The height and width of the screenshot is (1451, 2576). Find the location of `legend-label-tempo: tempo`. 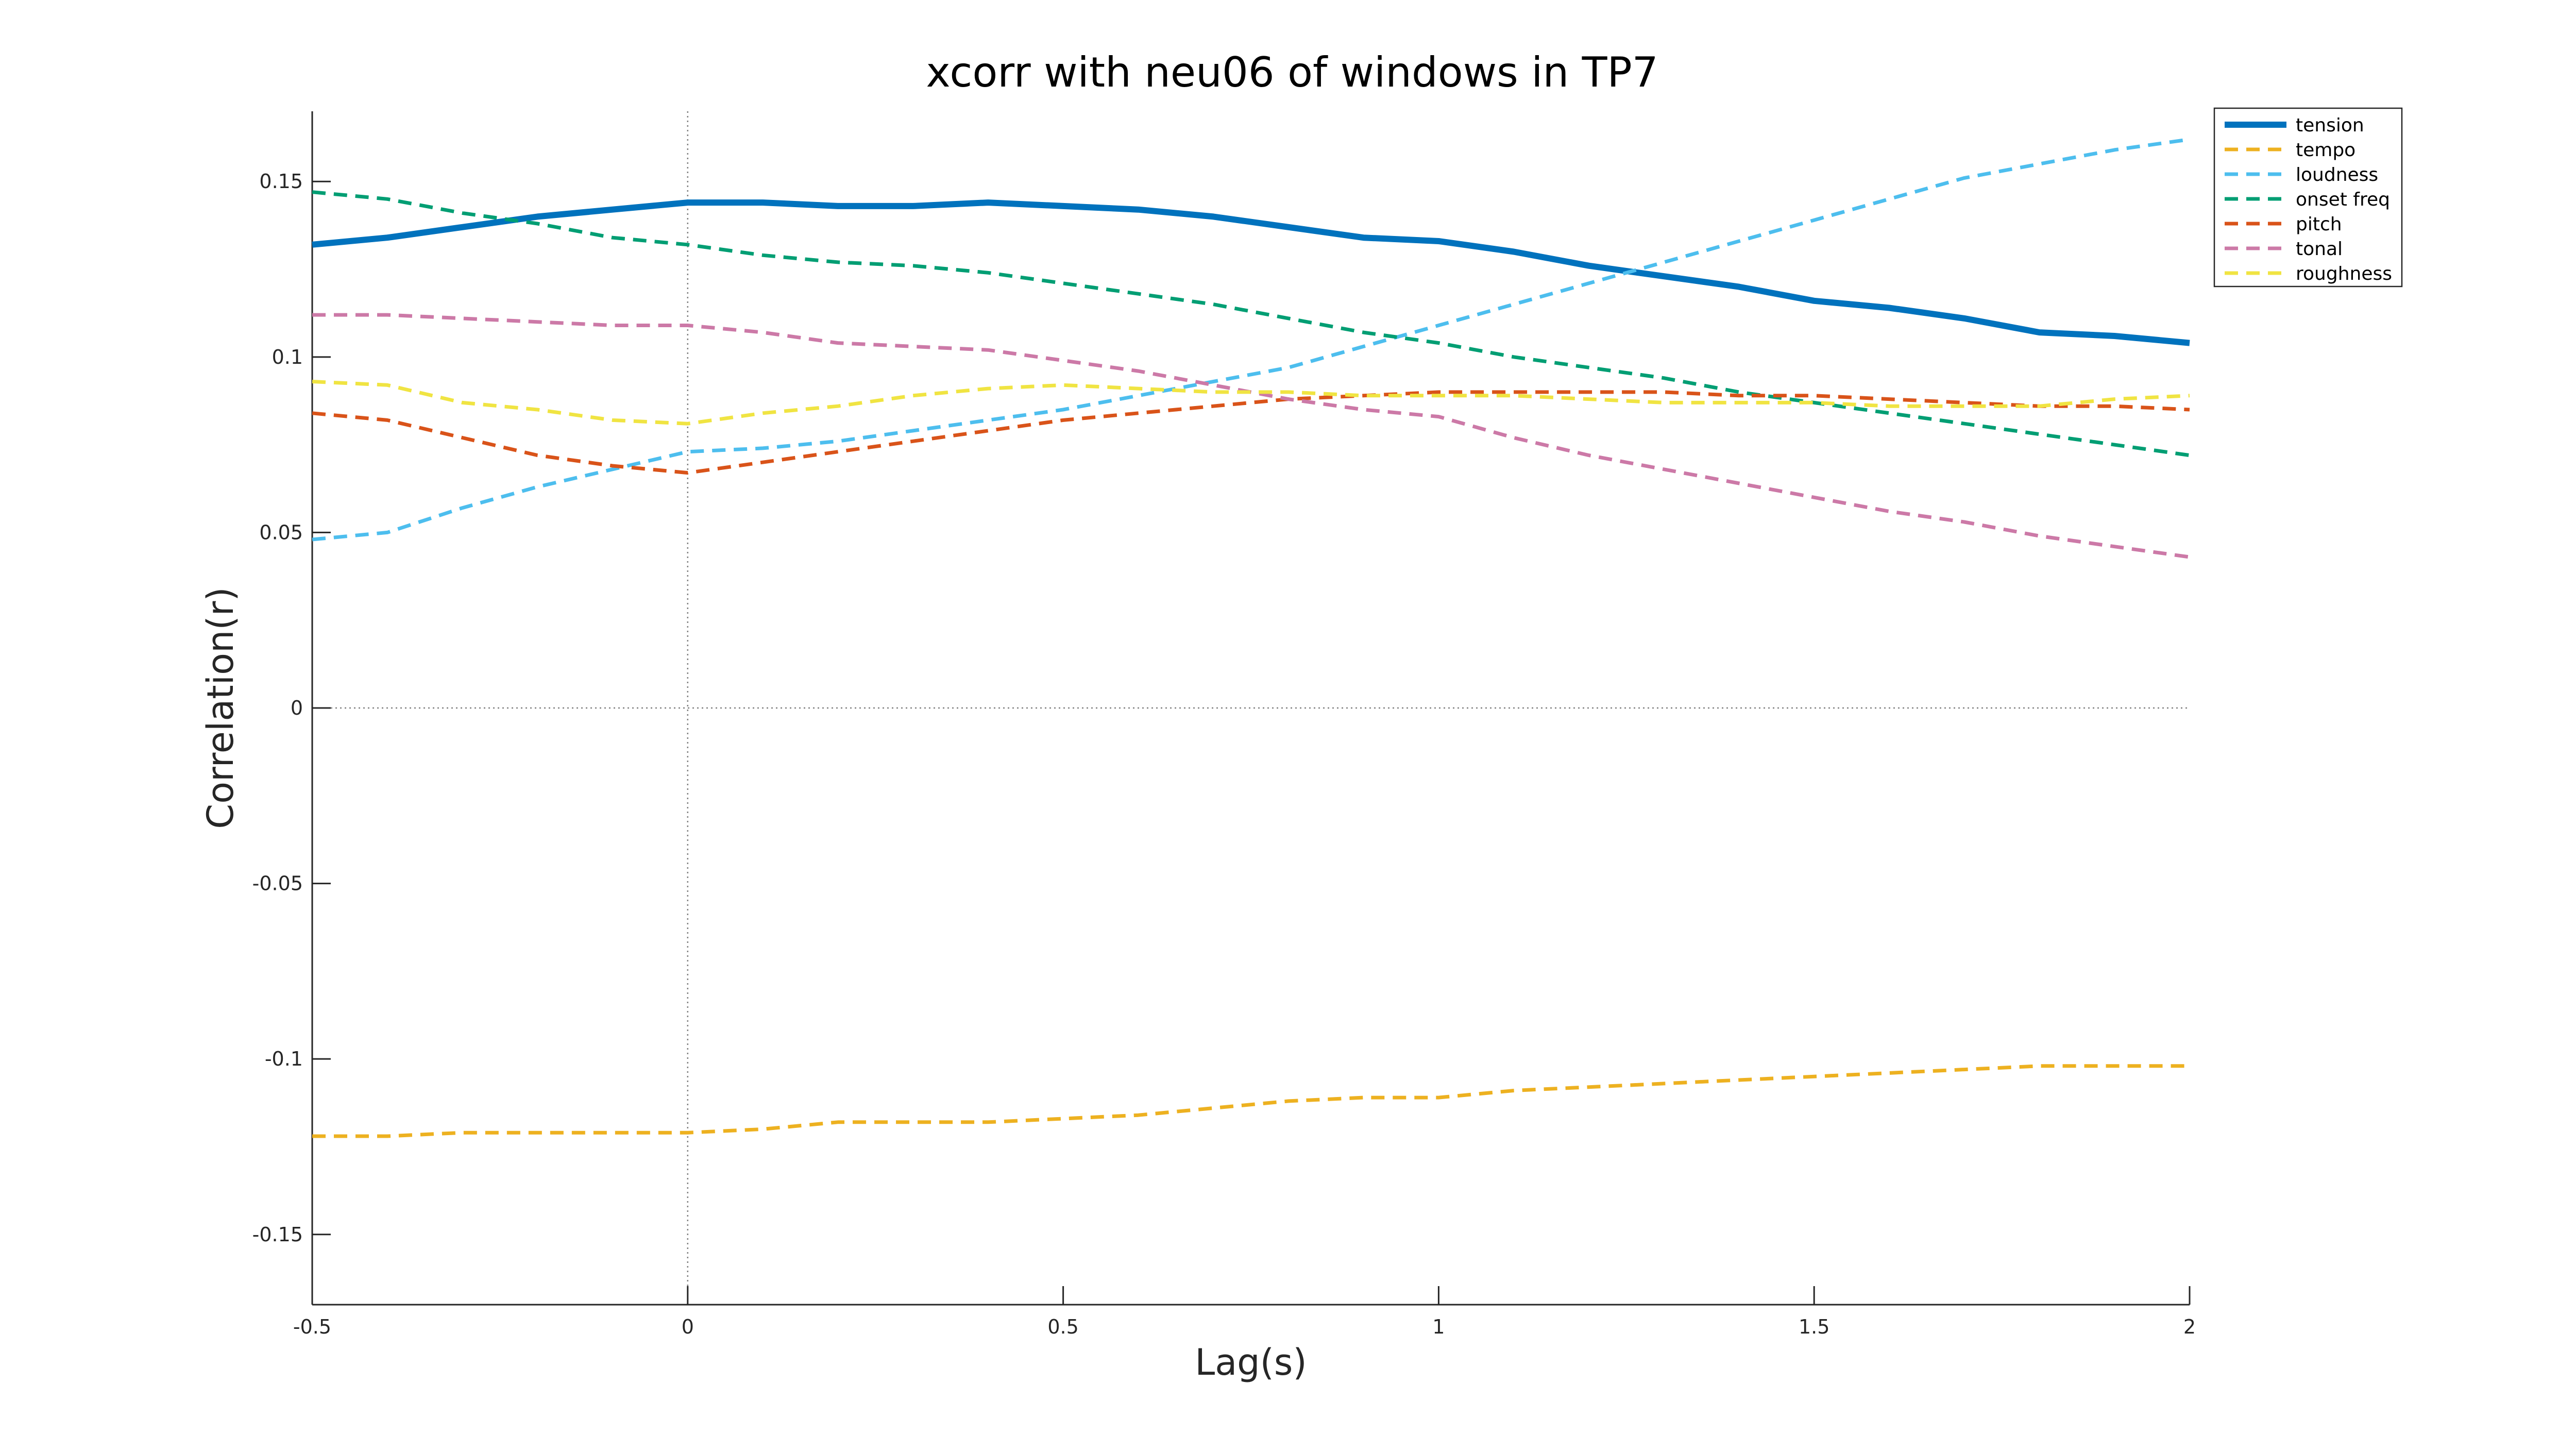

legend-label-tempo: tempo is located at coordinates (2325, 150).